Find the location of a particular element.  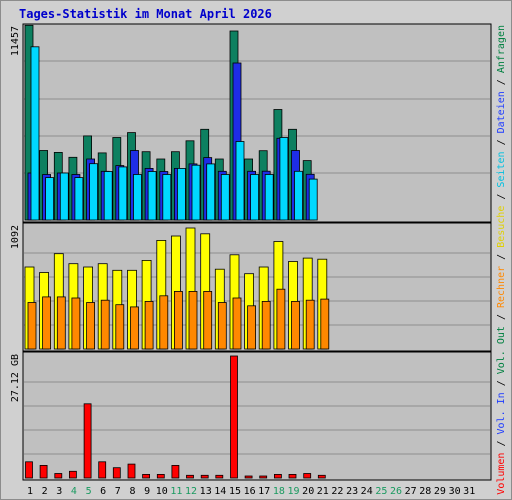

day-label-13: 13 is located at coordinates (206, 491).